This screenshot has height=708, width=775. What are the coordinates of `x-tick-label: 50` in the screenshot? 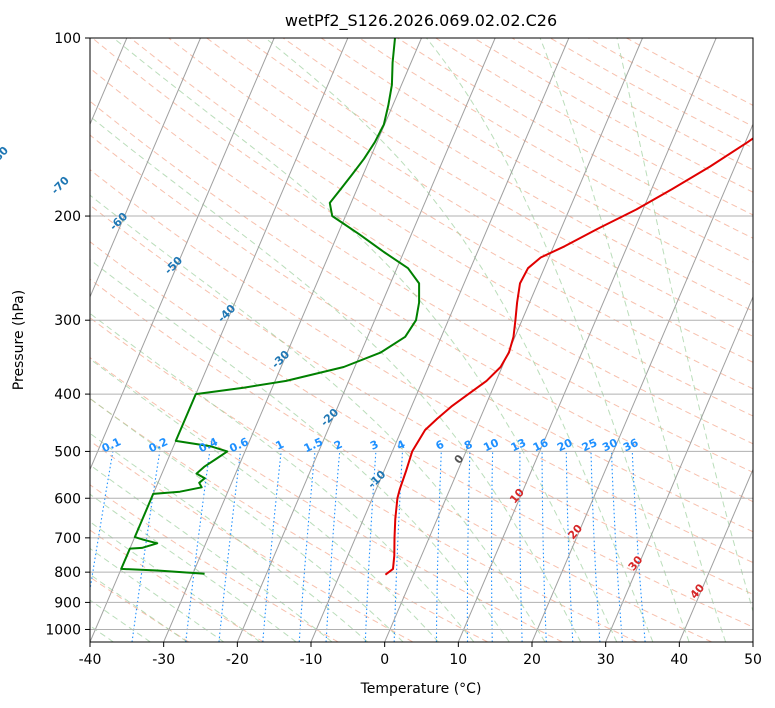 It's located at (753, 660).